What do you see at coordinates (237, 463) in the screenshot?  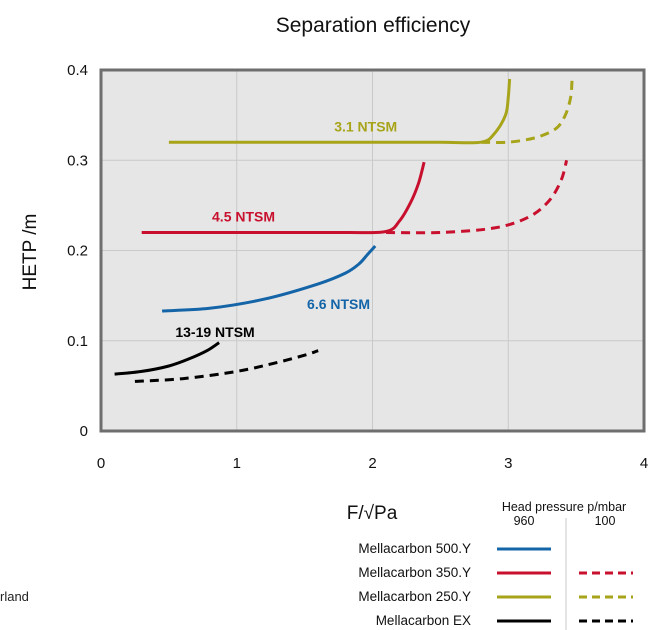 I see `x-tick-label: 1` at bounding box center [237, 463].